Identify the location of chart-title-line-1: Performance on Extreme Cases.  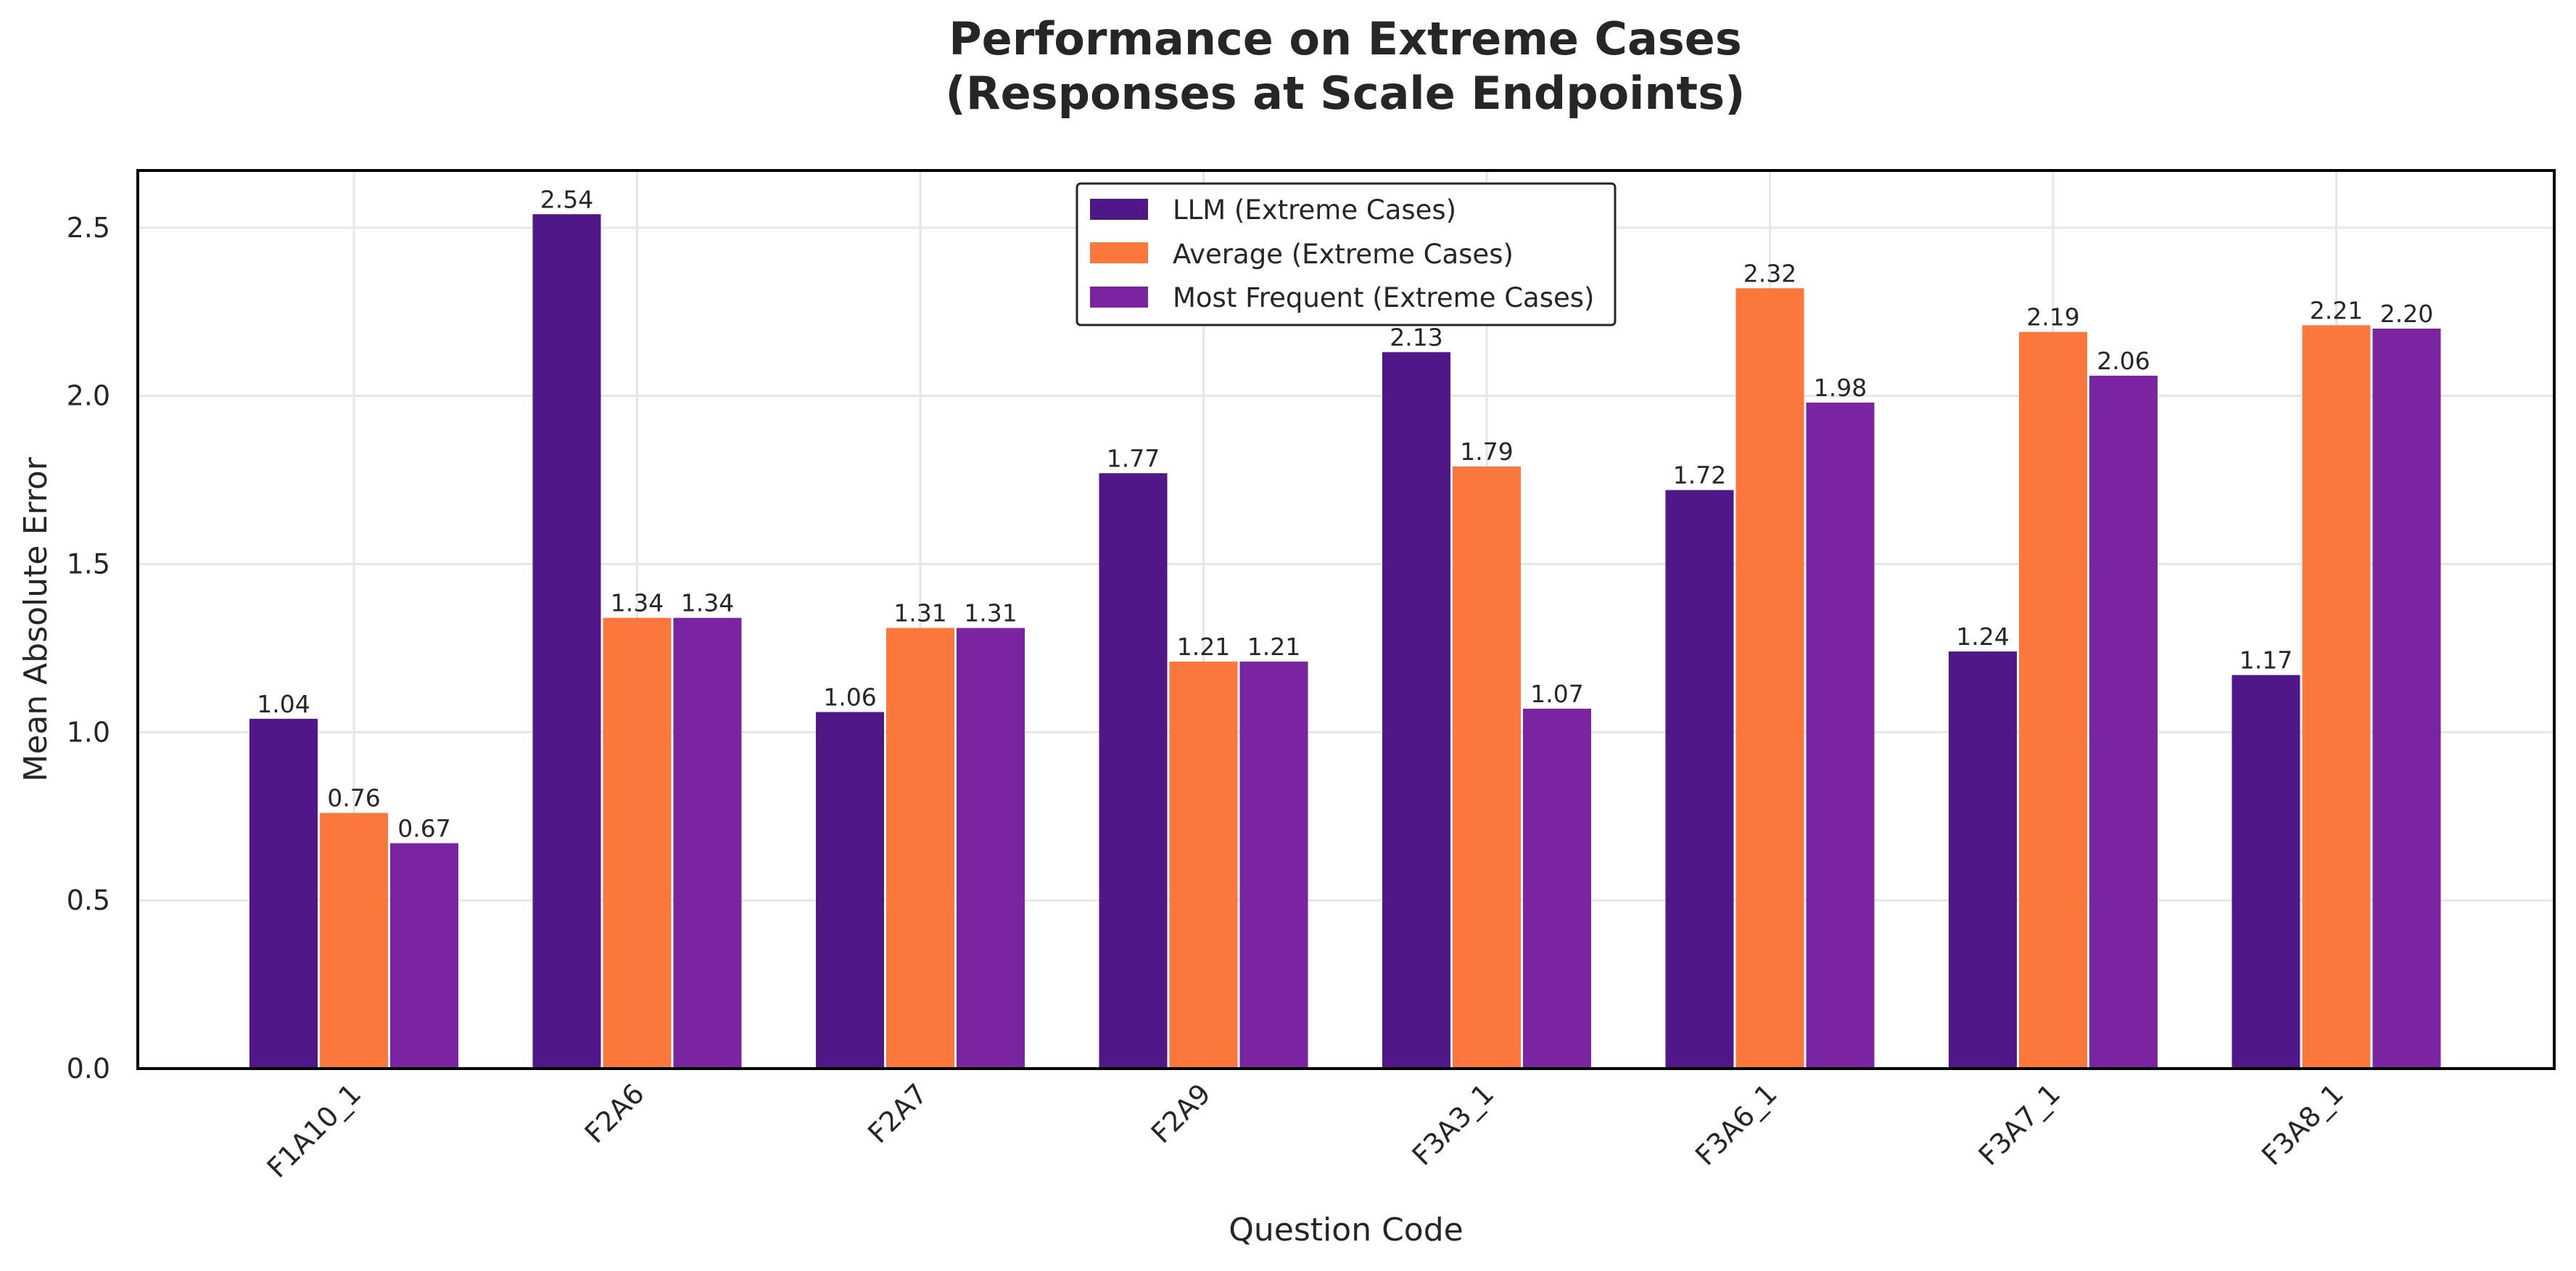
(1345, 38).